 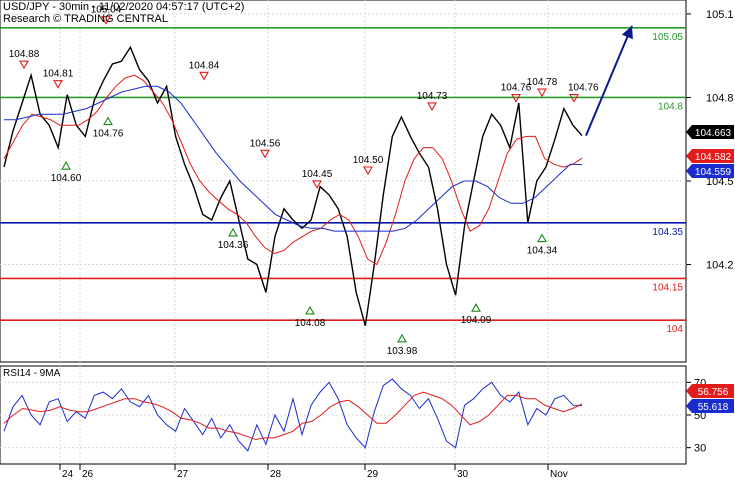 I want to click on rsi-ma-line, so click(x=293, y=416).